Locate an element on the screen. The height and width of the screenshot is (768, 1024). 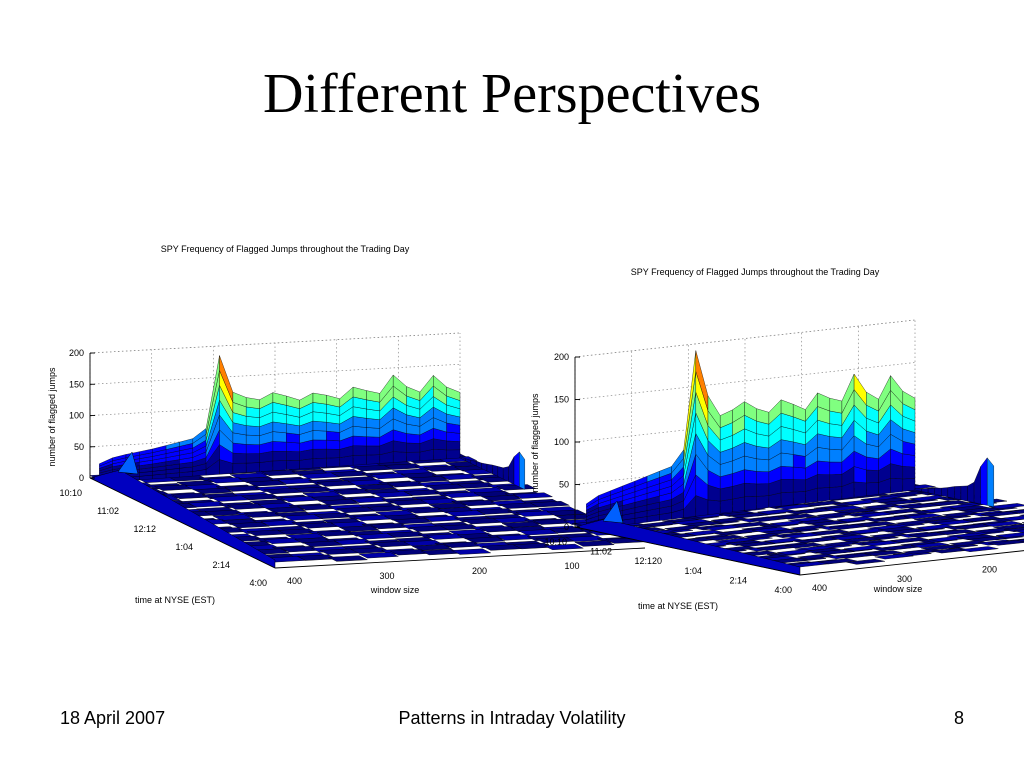
time-tick-label: 2:14 is located at coordinates (221, 565).